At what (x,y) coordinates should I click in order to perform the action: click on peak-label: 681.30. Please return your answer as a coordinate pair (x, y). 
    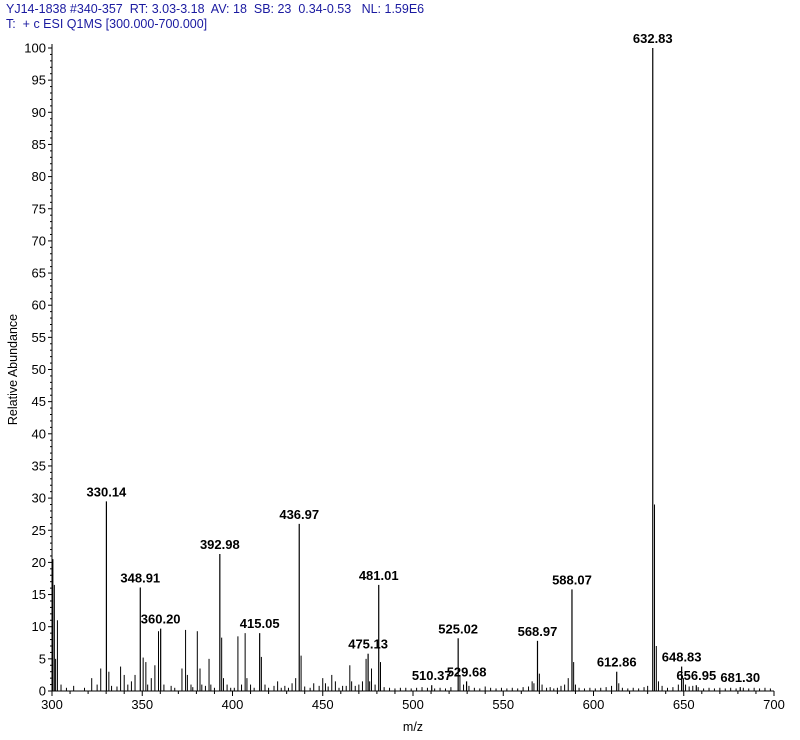
    Looking at the image, I should click on (740, 677).